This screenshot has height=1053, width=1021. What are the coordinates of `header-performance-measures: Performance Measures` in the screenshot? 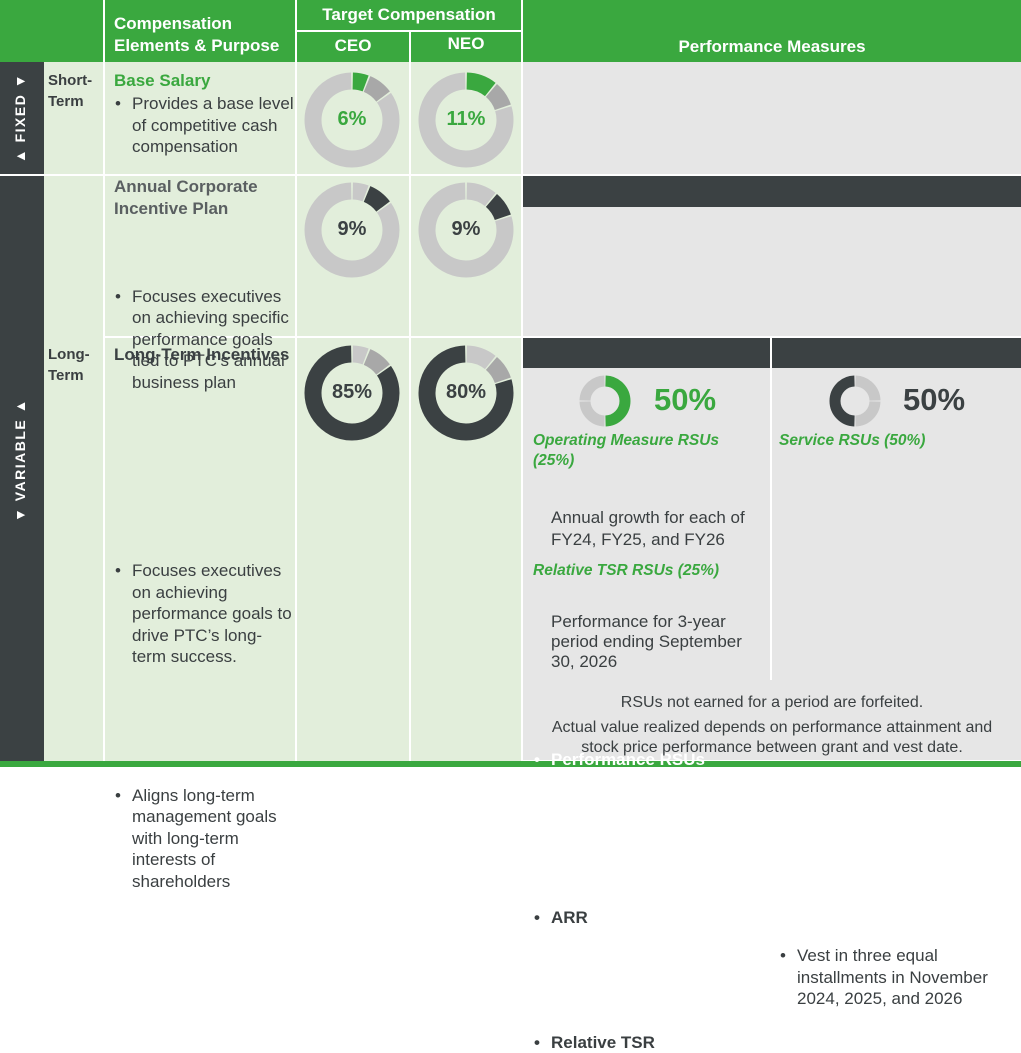 It's located at (772, 46).